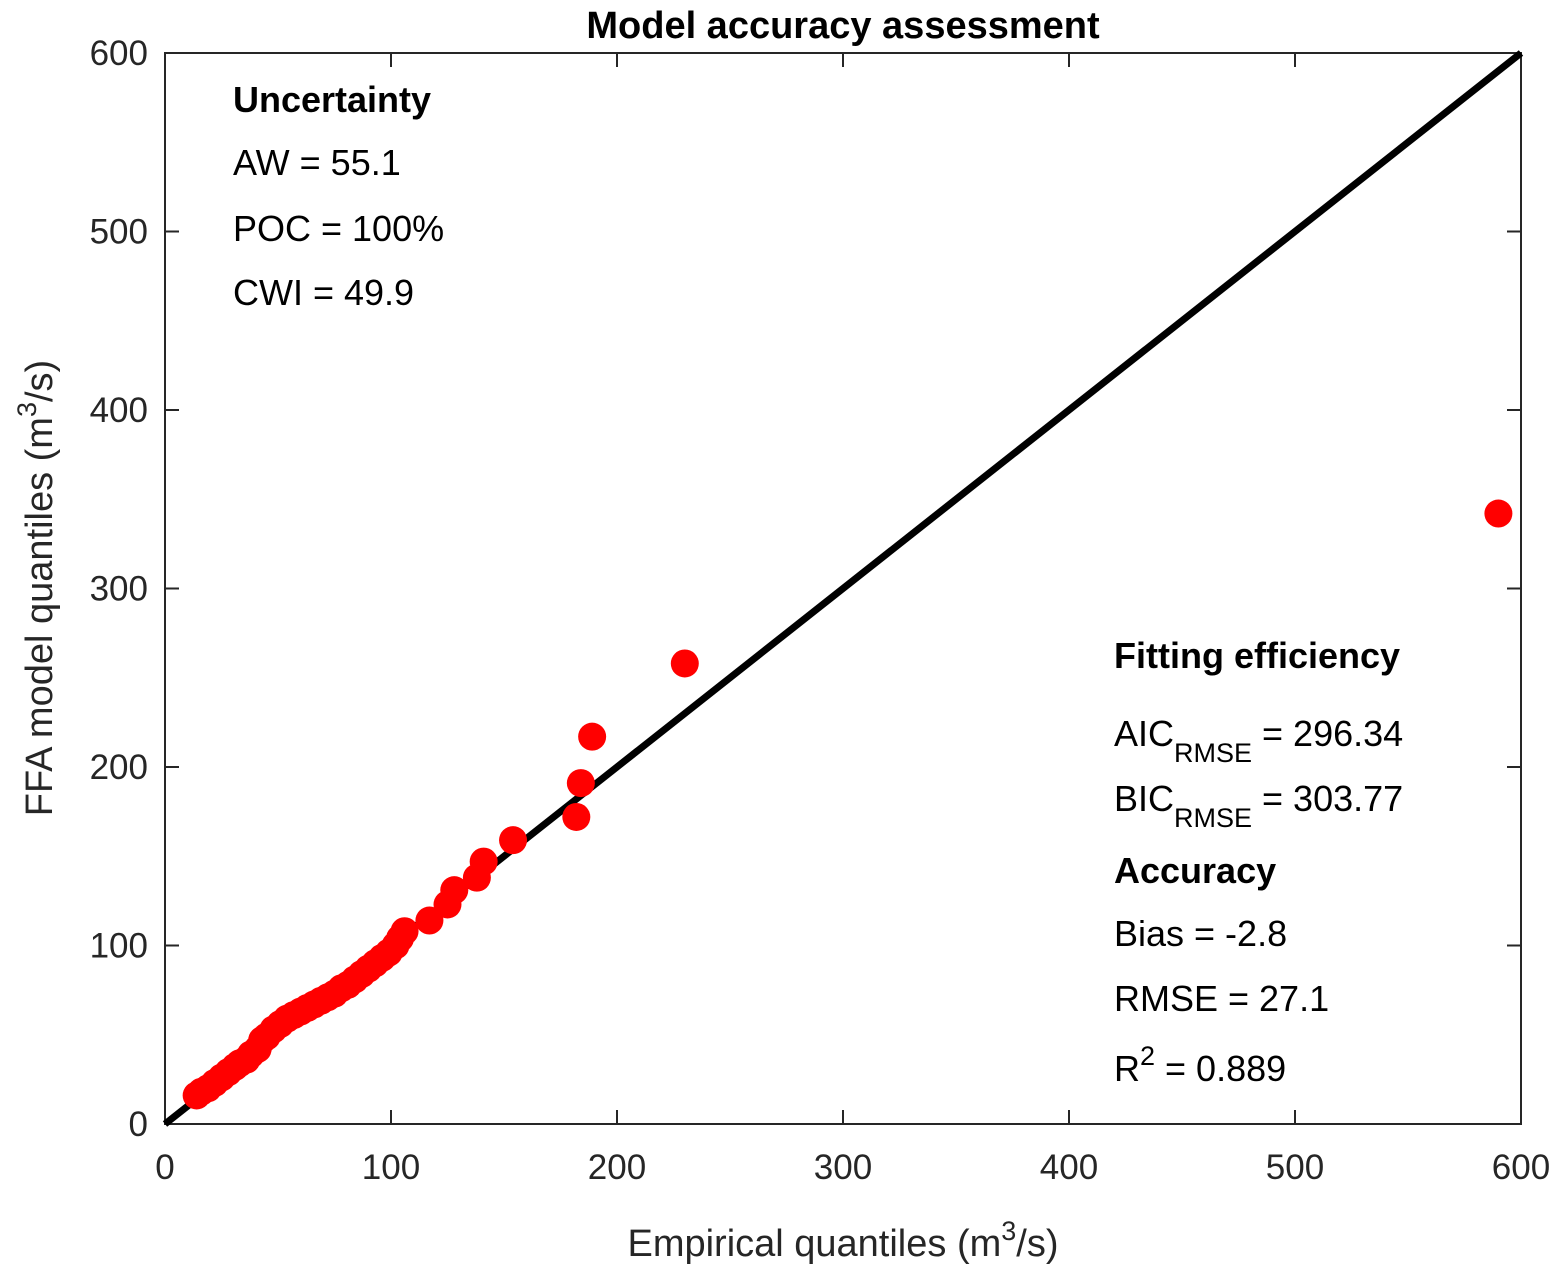  Describe the element at coordinates (1200, 1065) in the screenshot. I see `r2-value: R2 = 0.889` at that location.